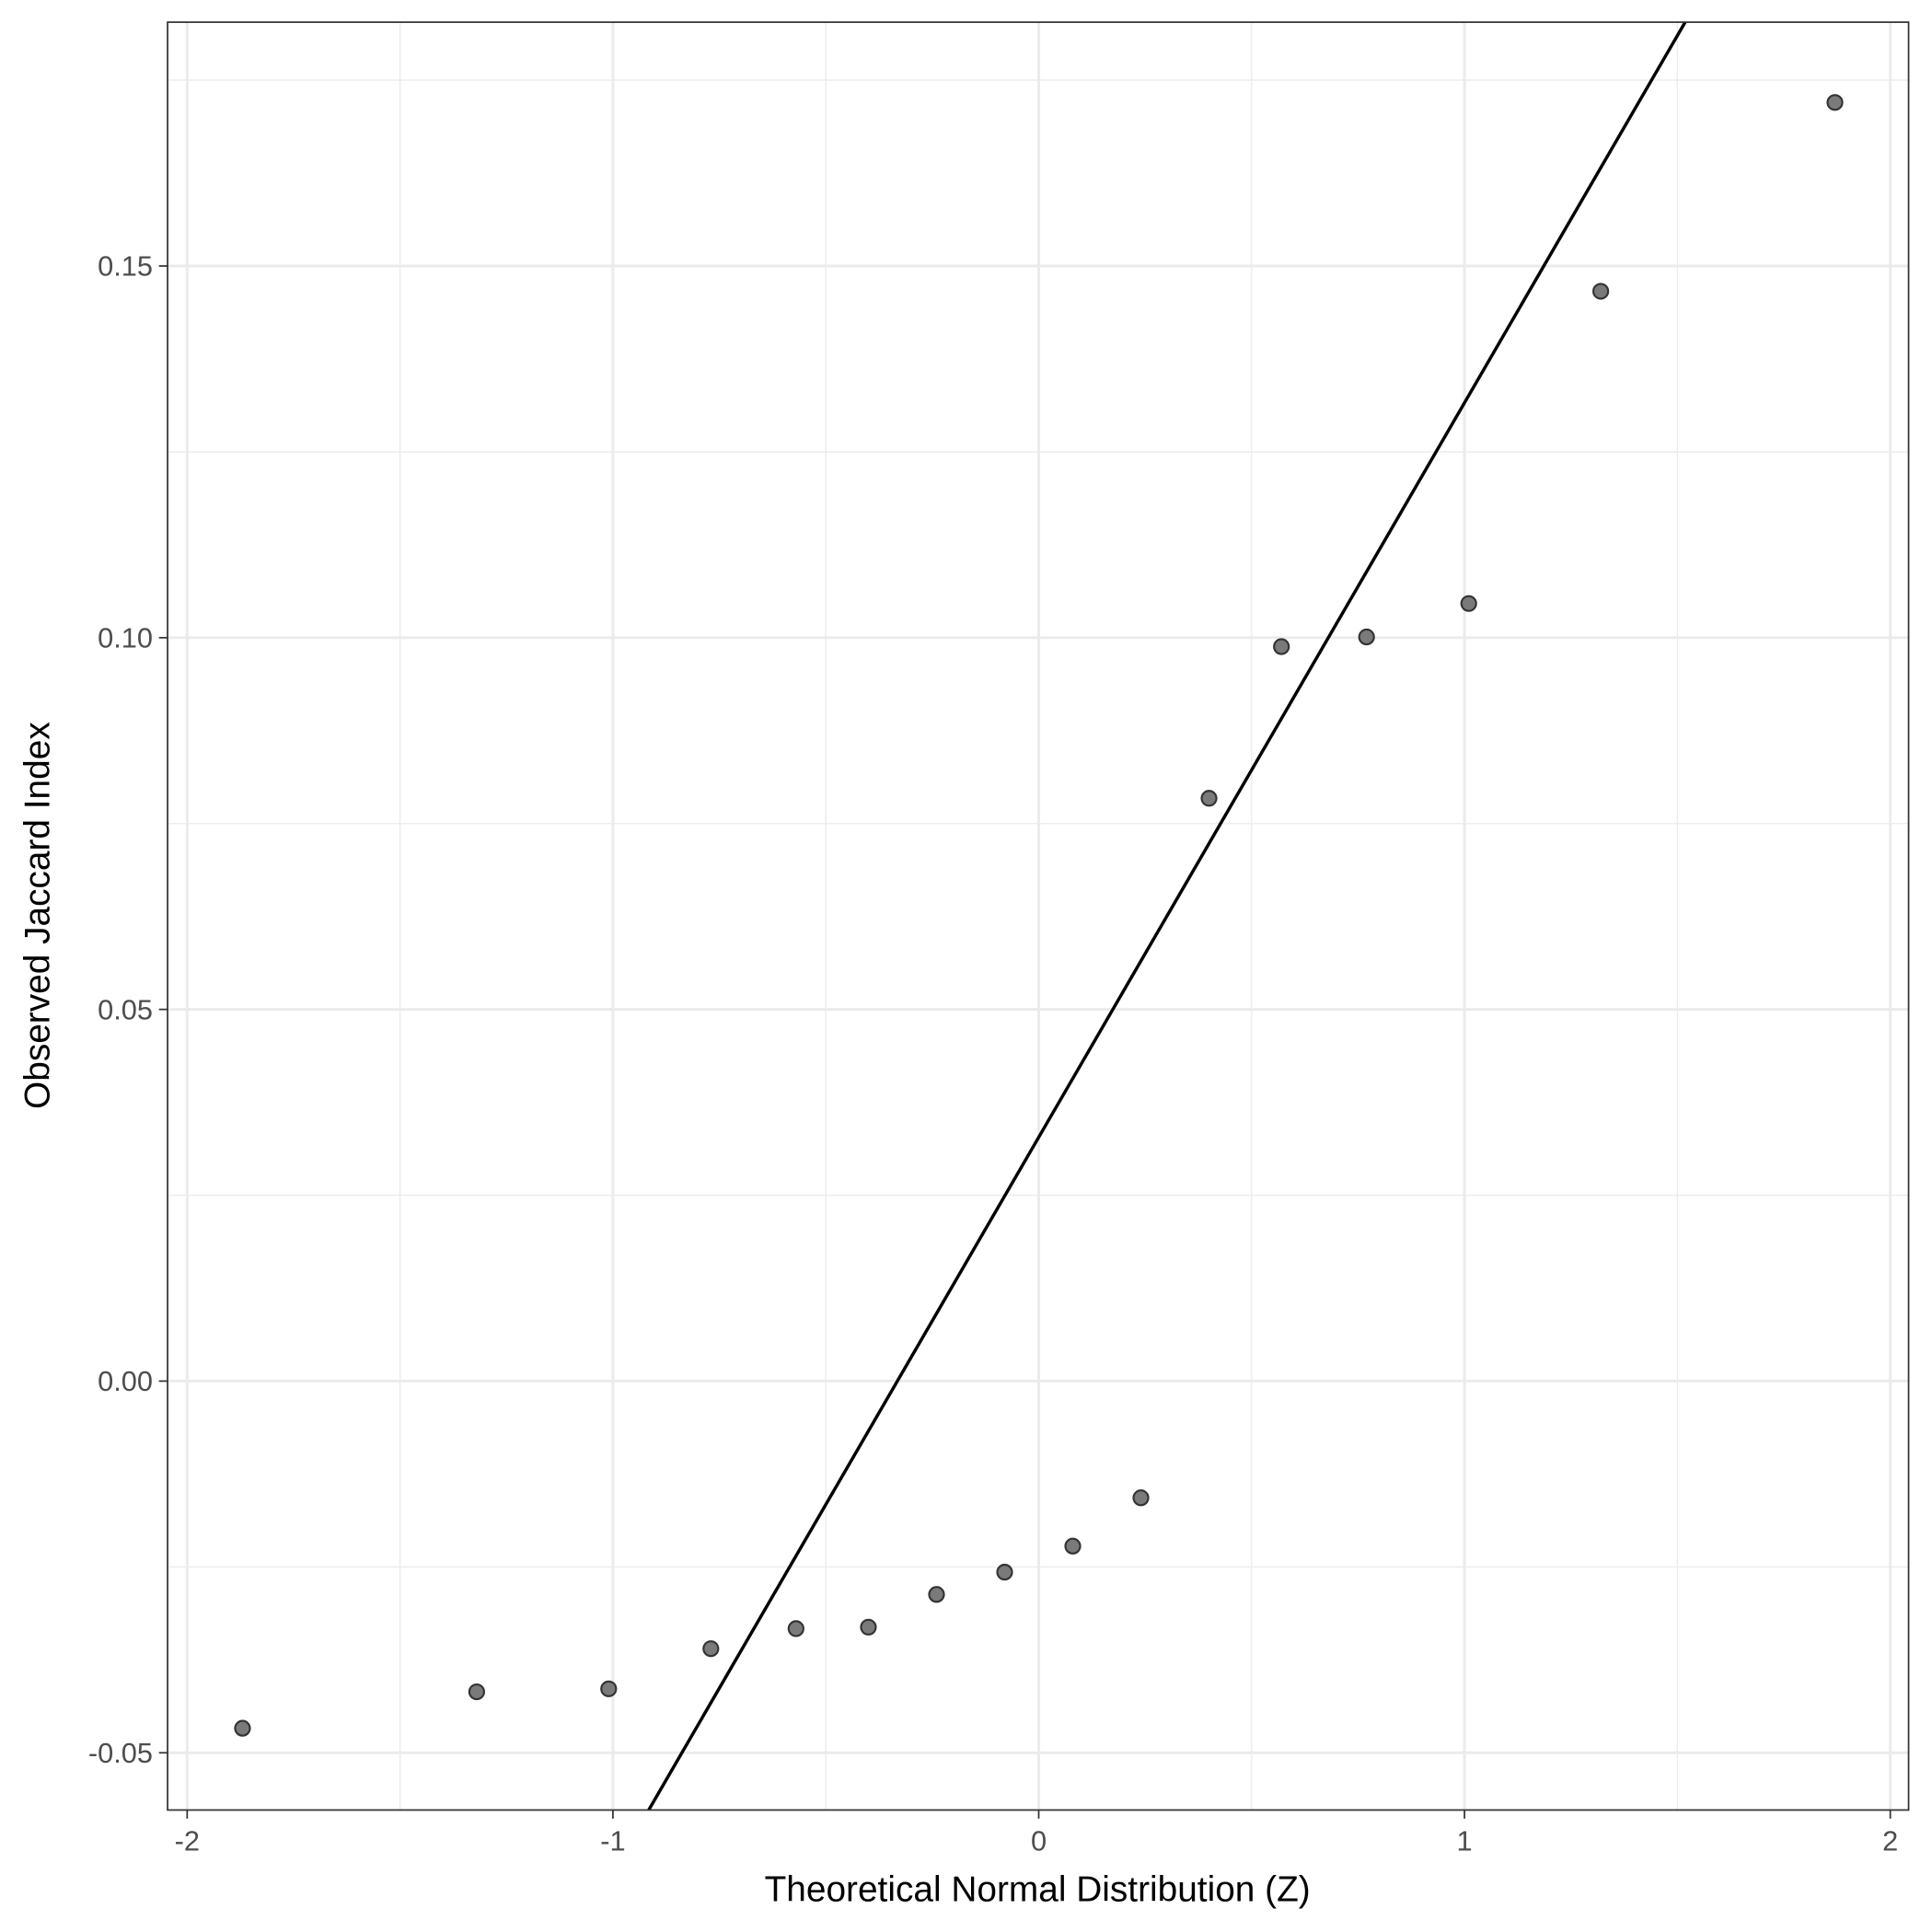 Image resolution: width=1932 pixels, height=1932 pixels. I want to click on x-axis-label: Theoretical Normal Distribution (Z), so click(1038, 1890).